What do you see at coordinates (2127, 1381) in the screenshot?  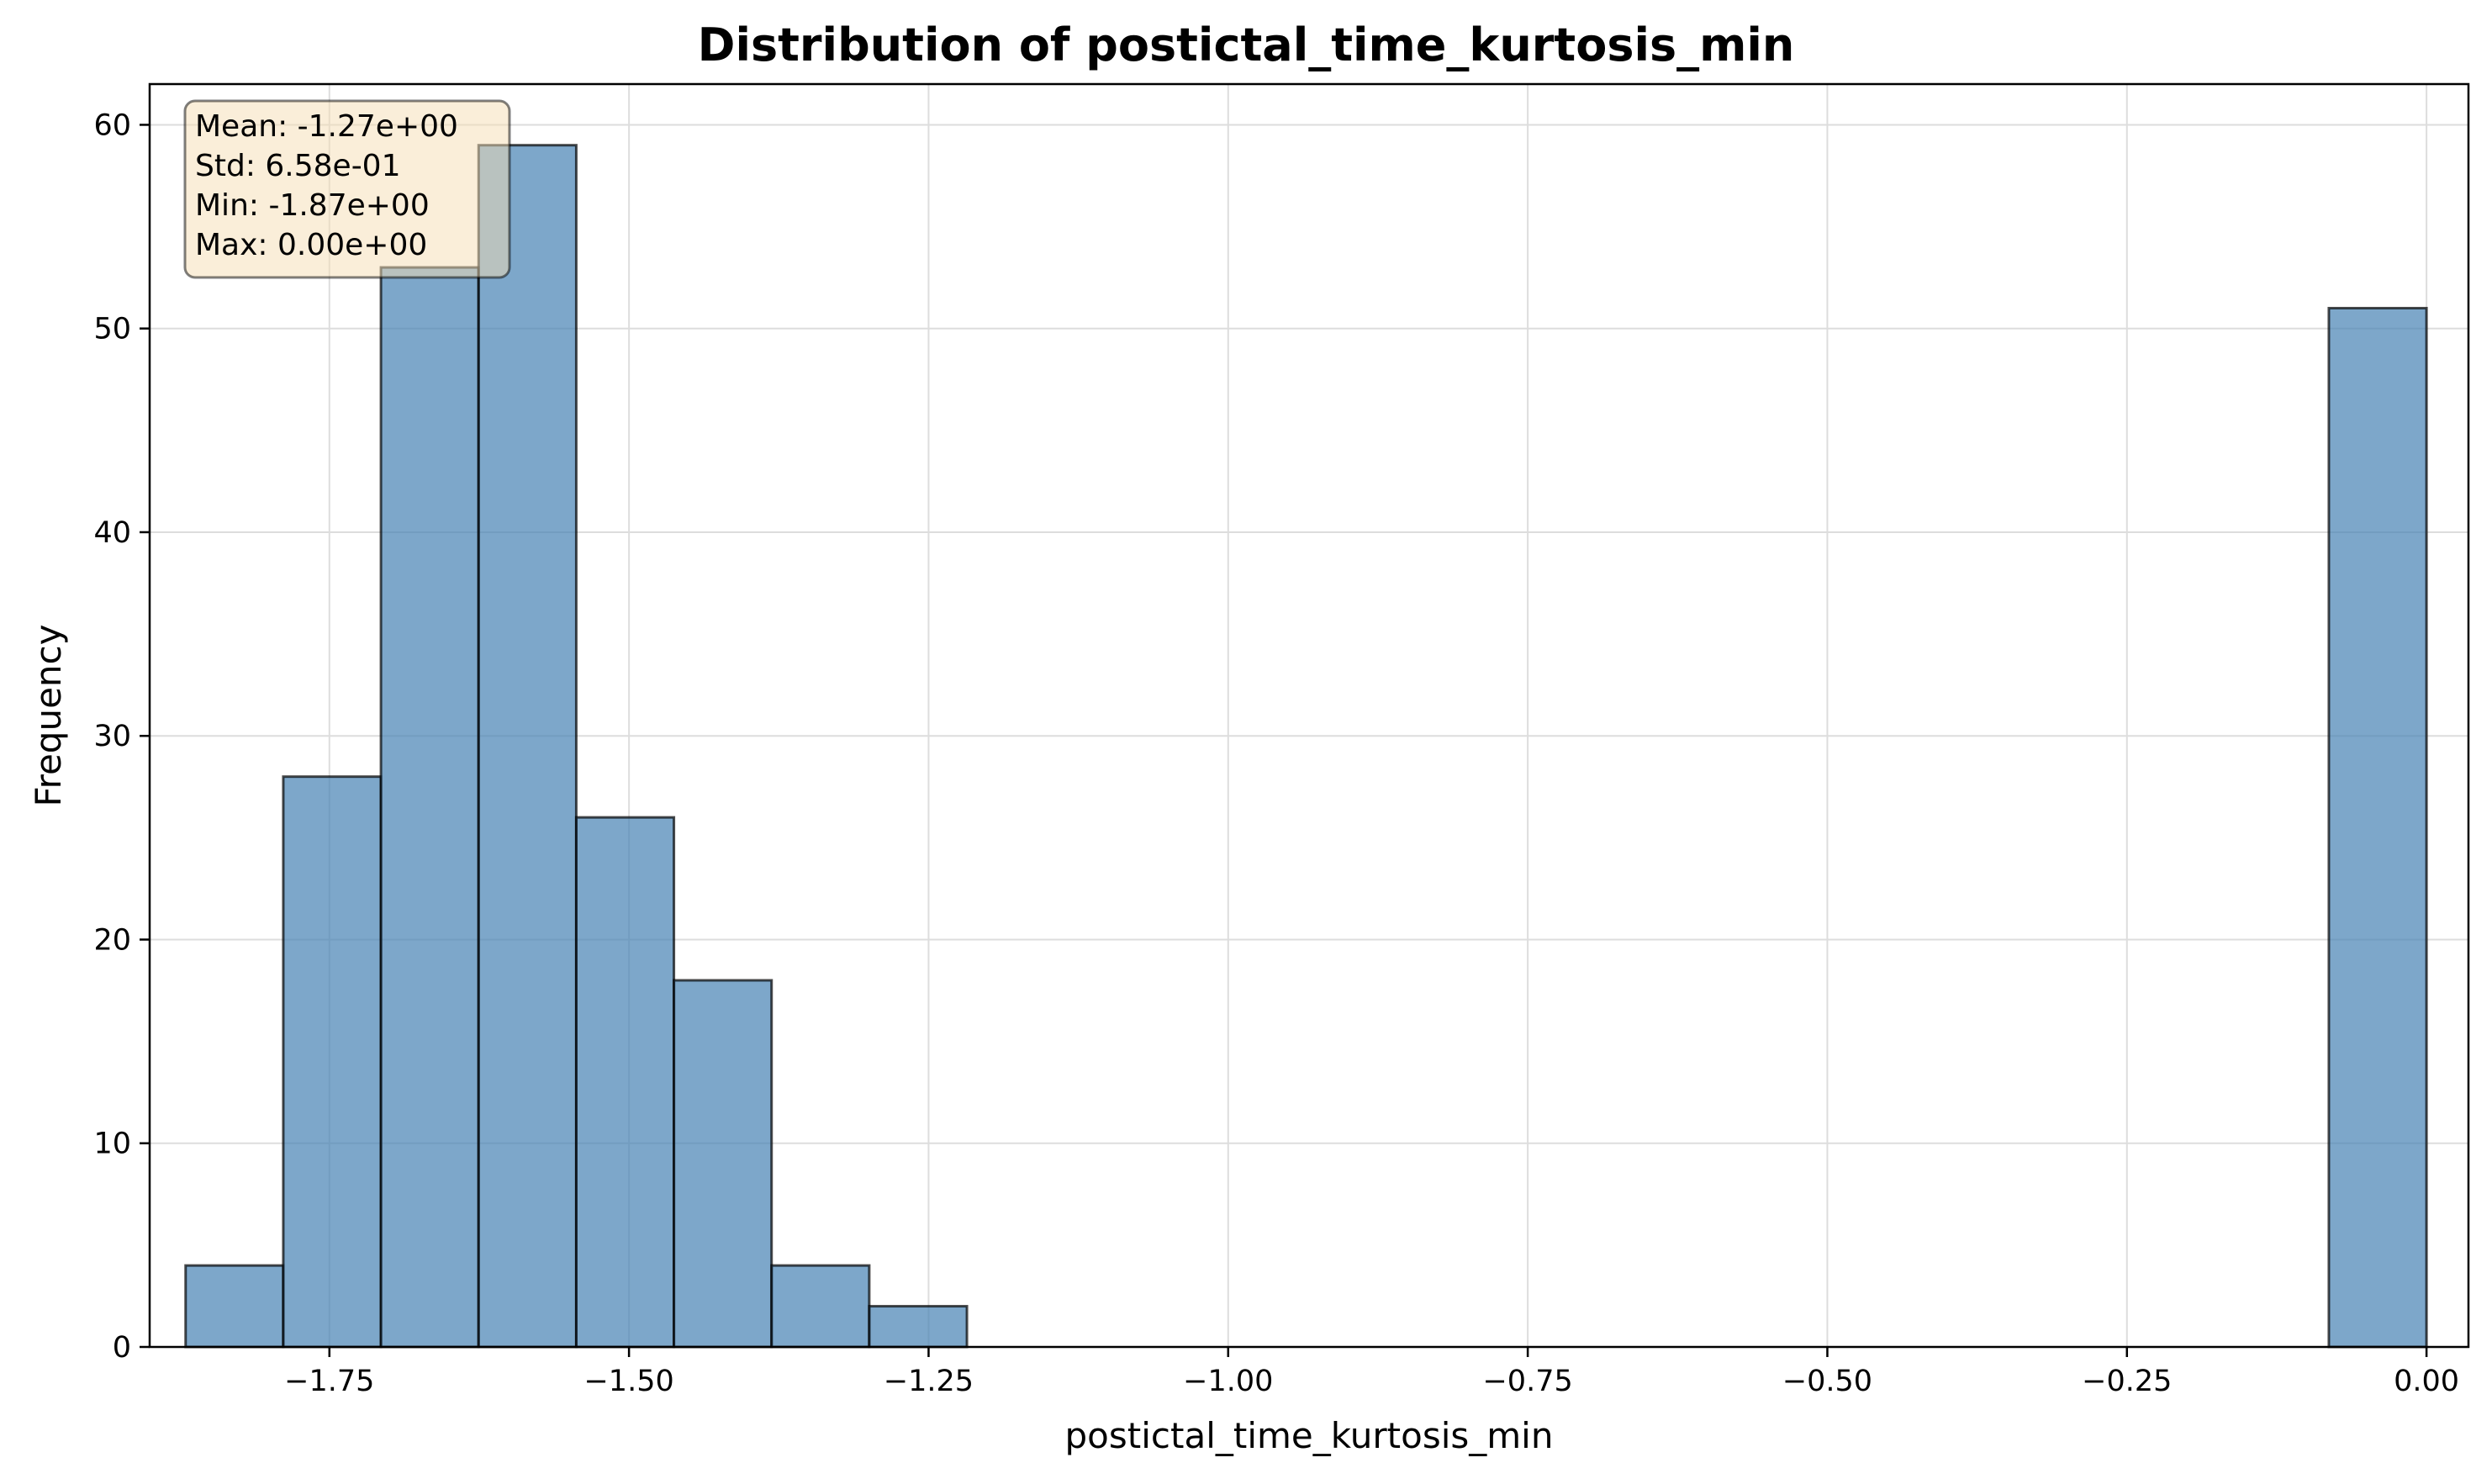 I see `x-tick-label: −0.25` at bounding box center [2127, 1381].